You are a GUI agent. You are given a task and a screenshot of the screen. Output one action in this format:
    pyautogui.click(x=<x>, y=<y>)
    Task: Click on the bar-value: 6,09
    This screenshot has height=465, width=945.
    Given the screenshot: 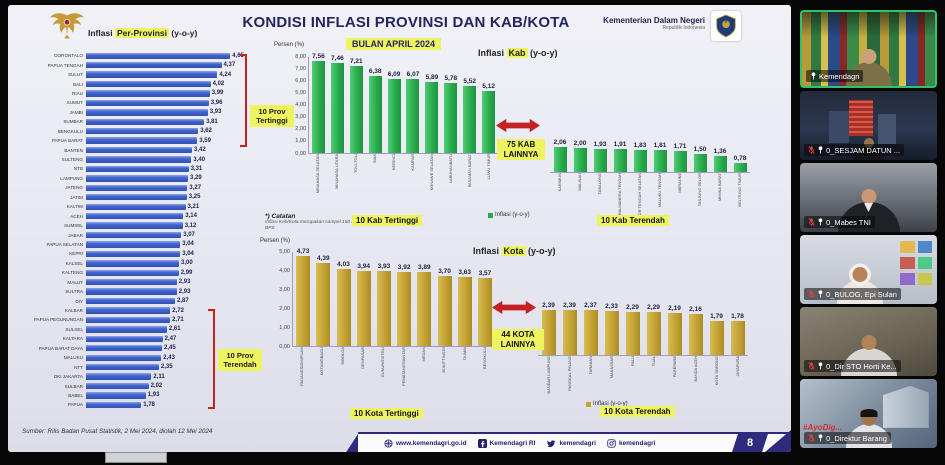 What is the action you would take?
    pyautogui.click(x=394, y=75)
    